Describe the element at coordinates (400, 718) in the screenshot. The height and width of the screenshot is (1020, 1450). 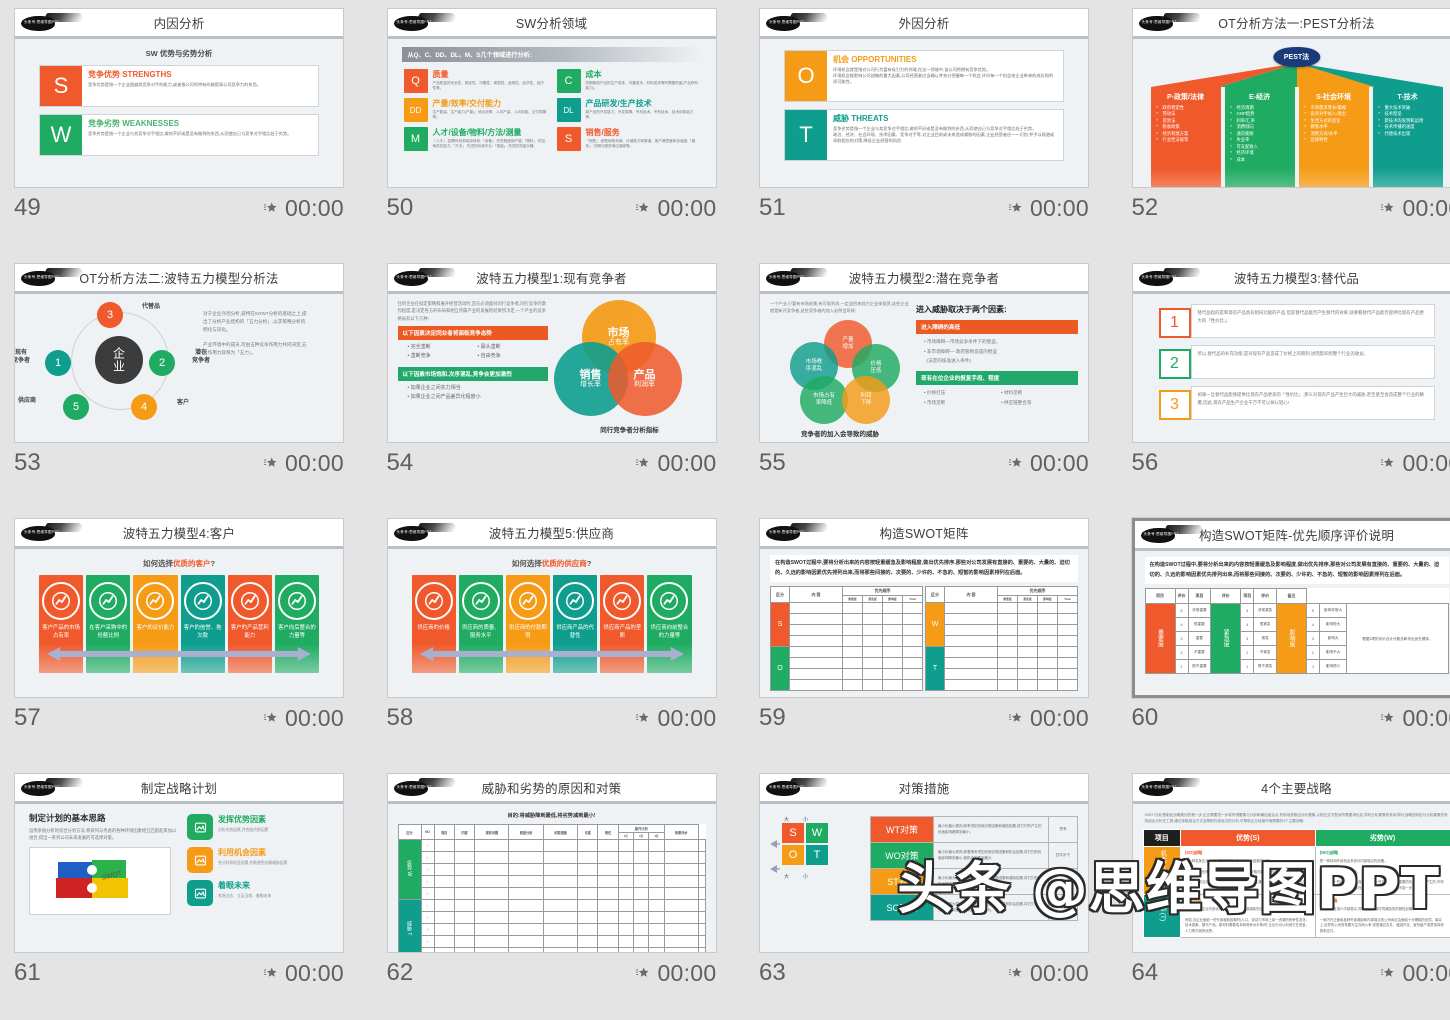
I see `slide-number: 58` at that location.